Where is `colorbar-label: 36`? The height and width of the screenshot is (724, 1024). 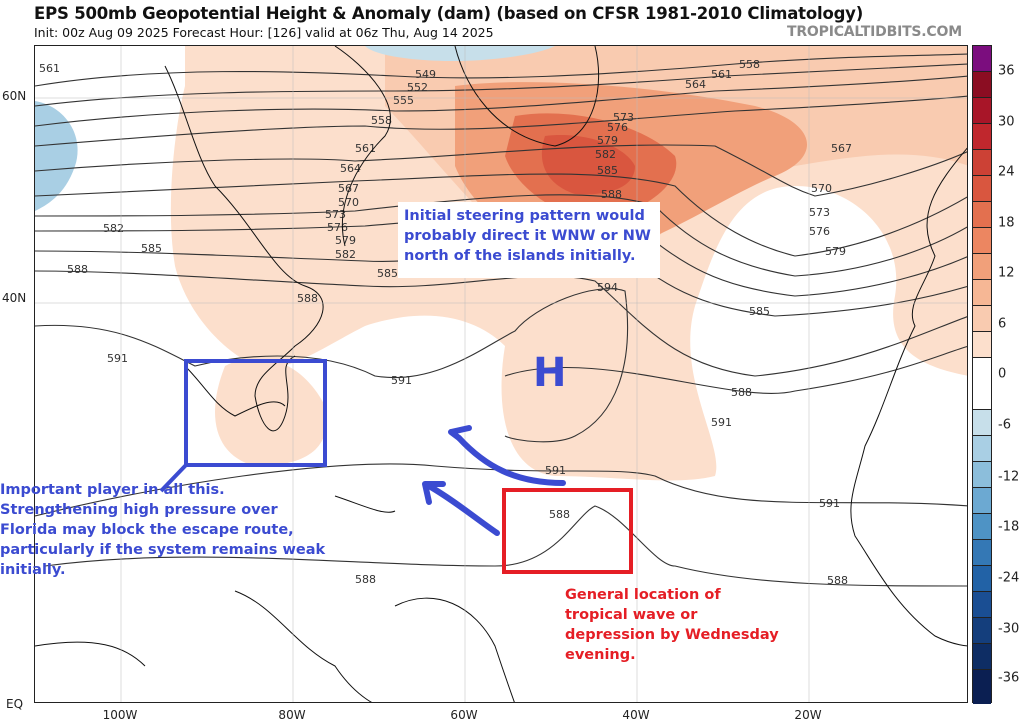
colorbar-label: 36 is located at coordinates (1006, 71).